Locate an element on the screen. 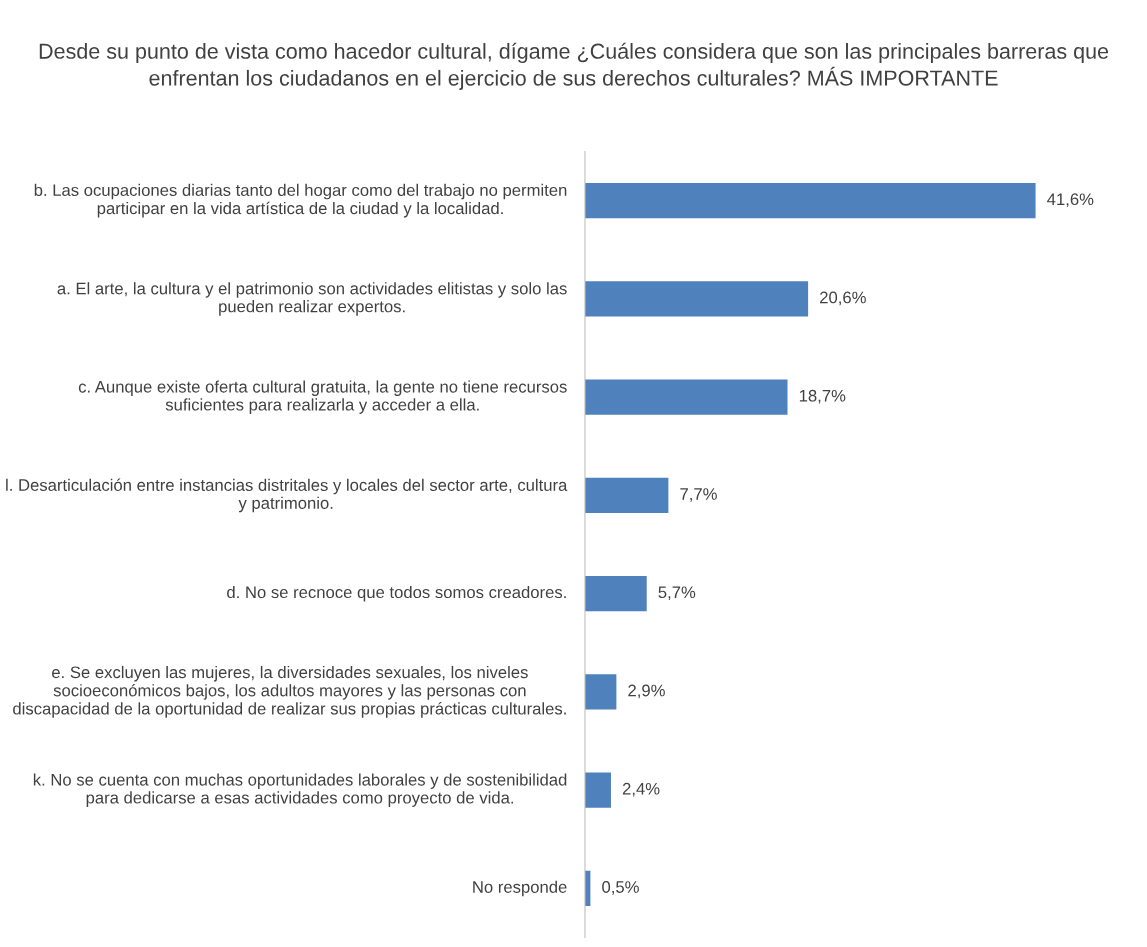 This screenshot has width=1147, height=947. data-label: 20,6% is located at coordinates (843, 298).